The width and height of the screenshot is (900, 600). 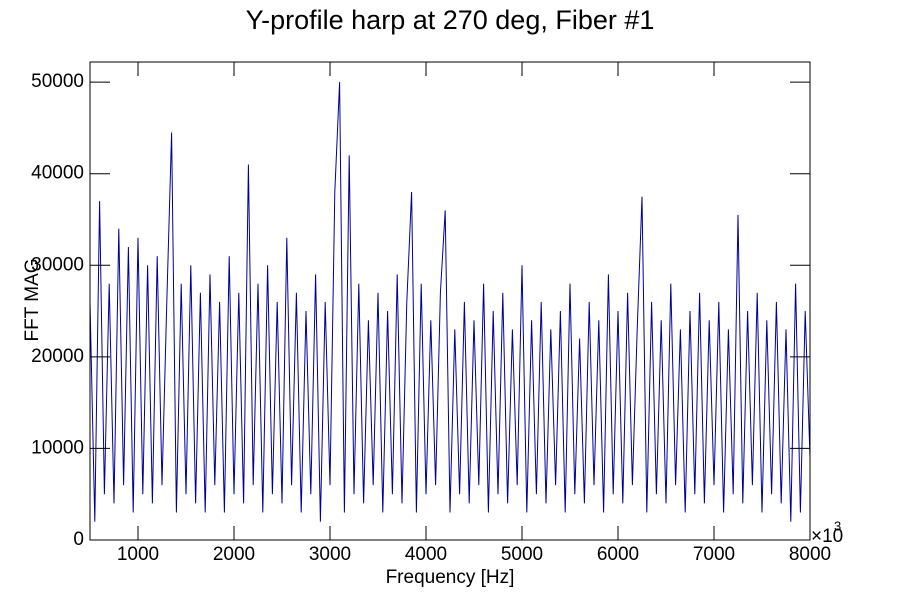 What do you see at coordinates (57, 356) in the screenshot?
I see `y-tick-label: 20000` at bounding box center [57, 356].